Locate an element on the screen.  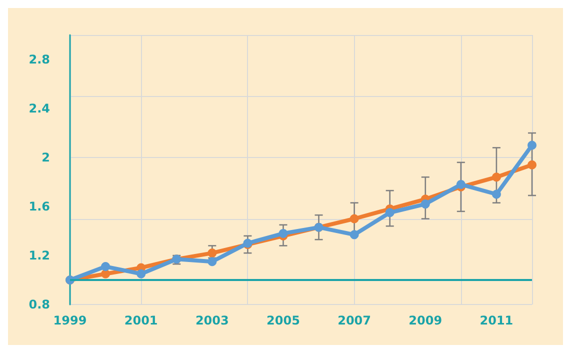
y-tick-label: 1.2 is located at coordinates (39, 255).